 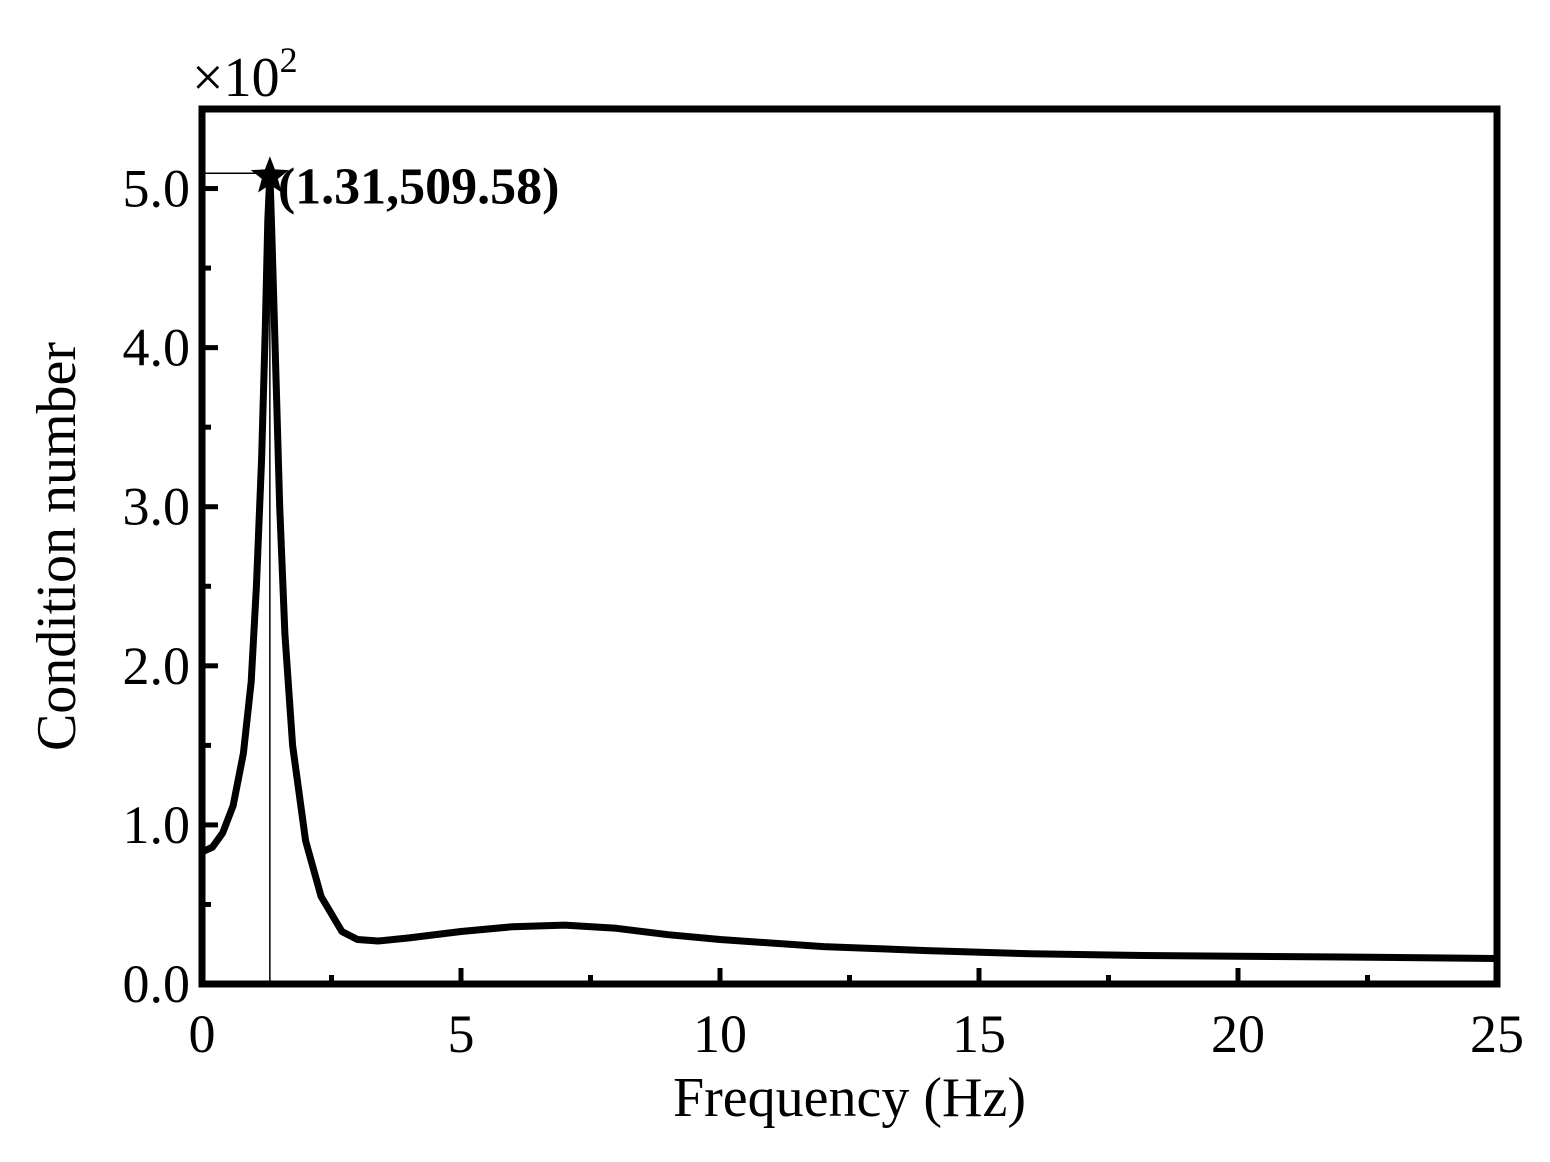 I want to click on multiplier-exponent: 2, so click(x=289, y=60).